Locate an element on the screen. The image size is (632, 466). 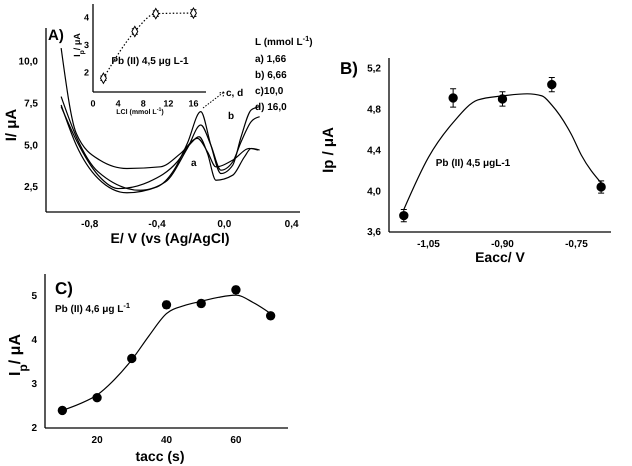
y-tick-label: 3,6 is located at coordinates (374, 232).